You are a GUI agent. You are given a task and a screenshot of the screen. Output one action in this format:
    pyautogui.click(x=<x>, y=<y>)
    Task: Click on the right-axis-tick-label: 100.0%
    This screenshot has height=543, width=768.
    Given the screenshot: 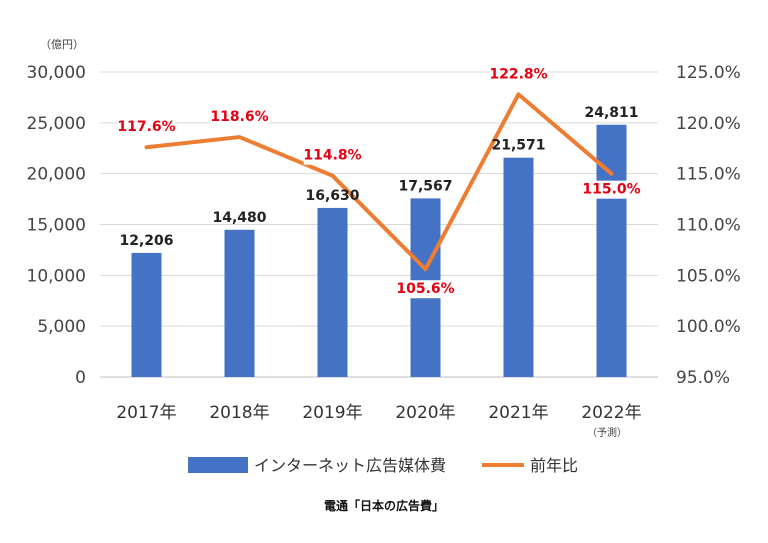 What is the action you would take?
    pyautogui.click(x=708, y=327)
    